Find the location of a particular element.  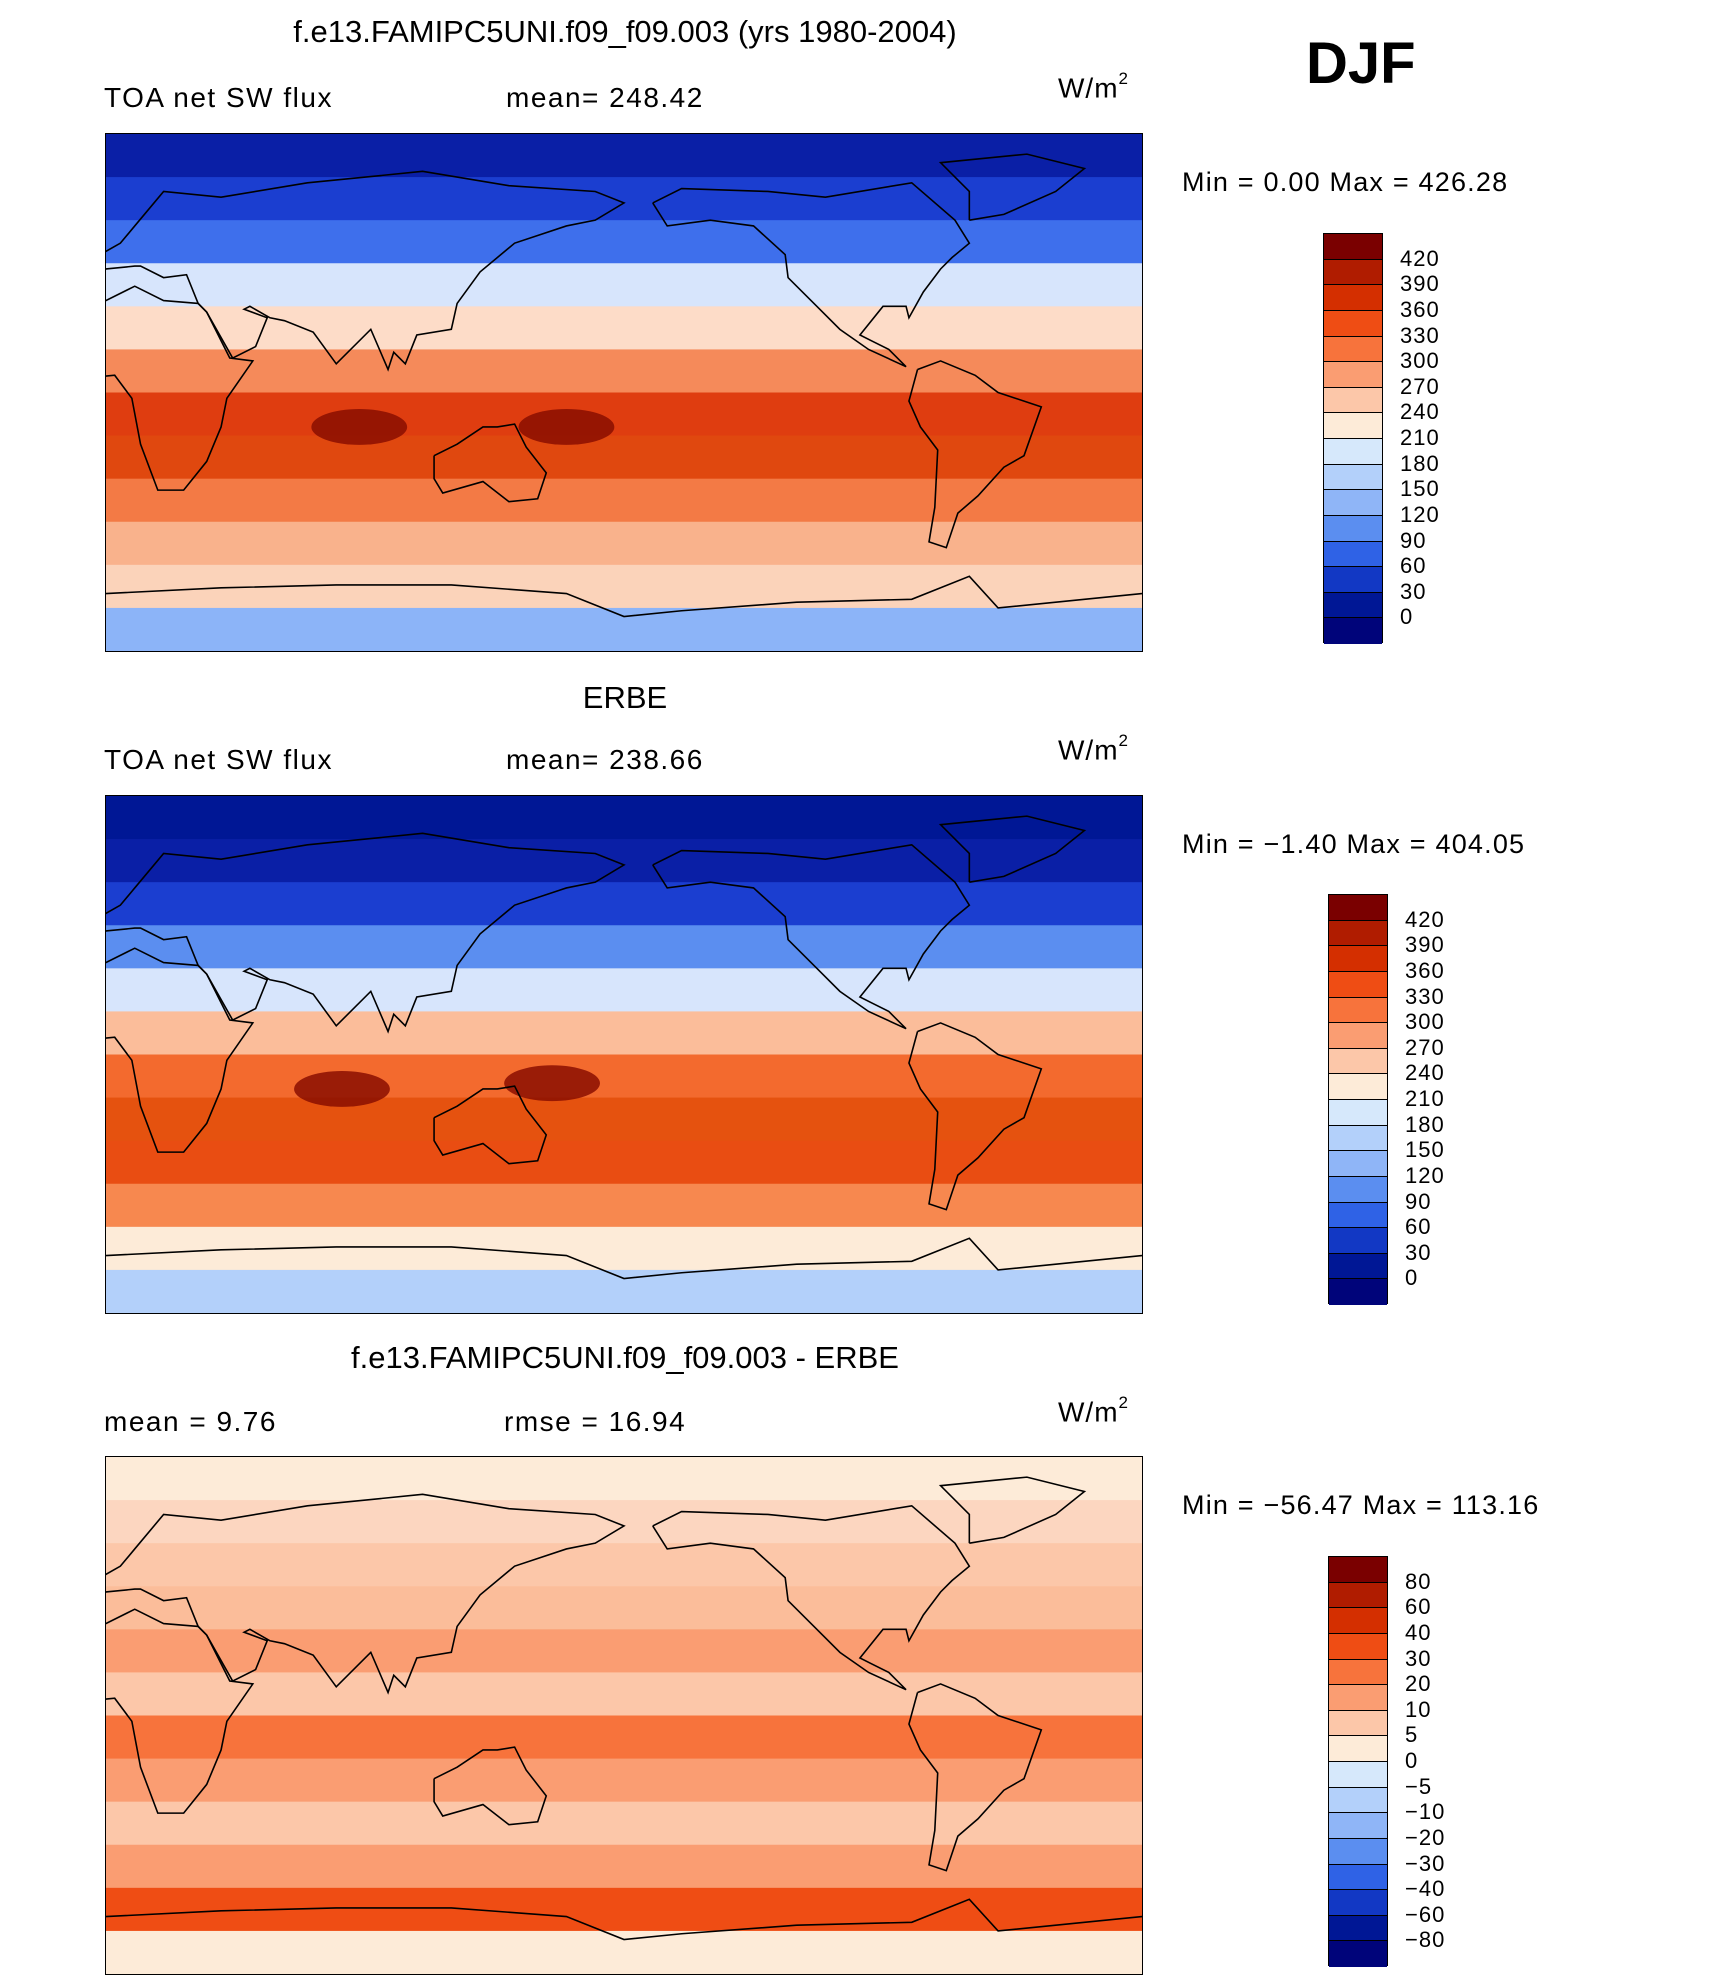

colorbar-erbe is located at coordinates (1358, 1099).